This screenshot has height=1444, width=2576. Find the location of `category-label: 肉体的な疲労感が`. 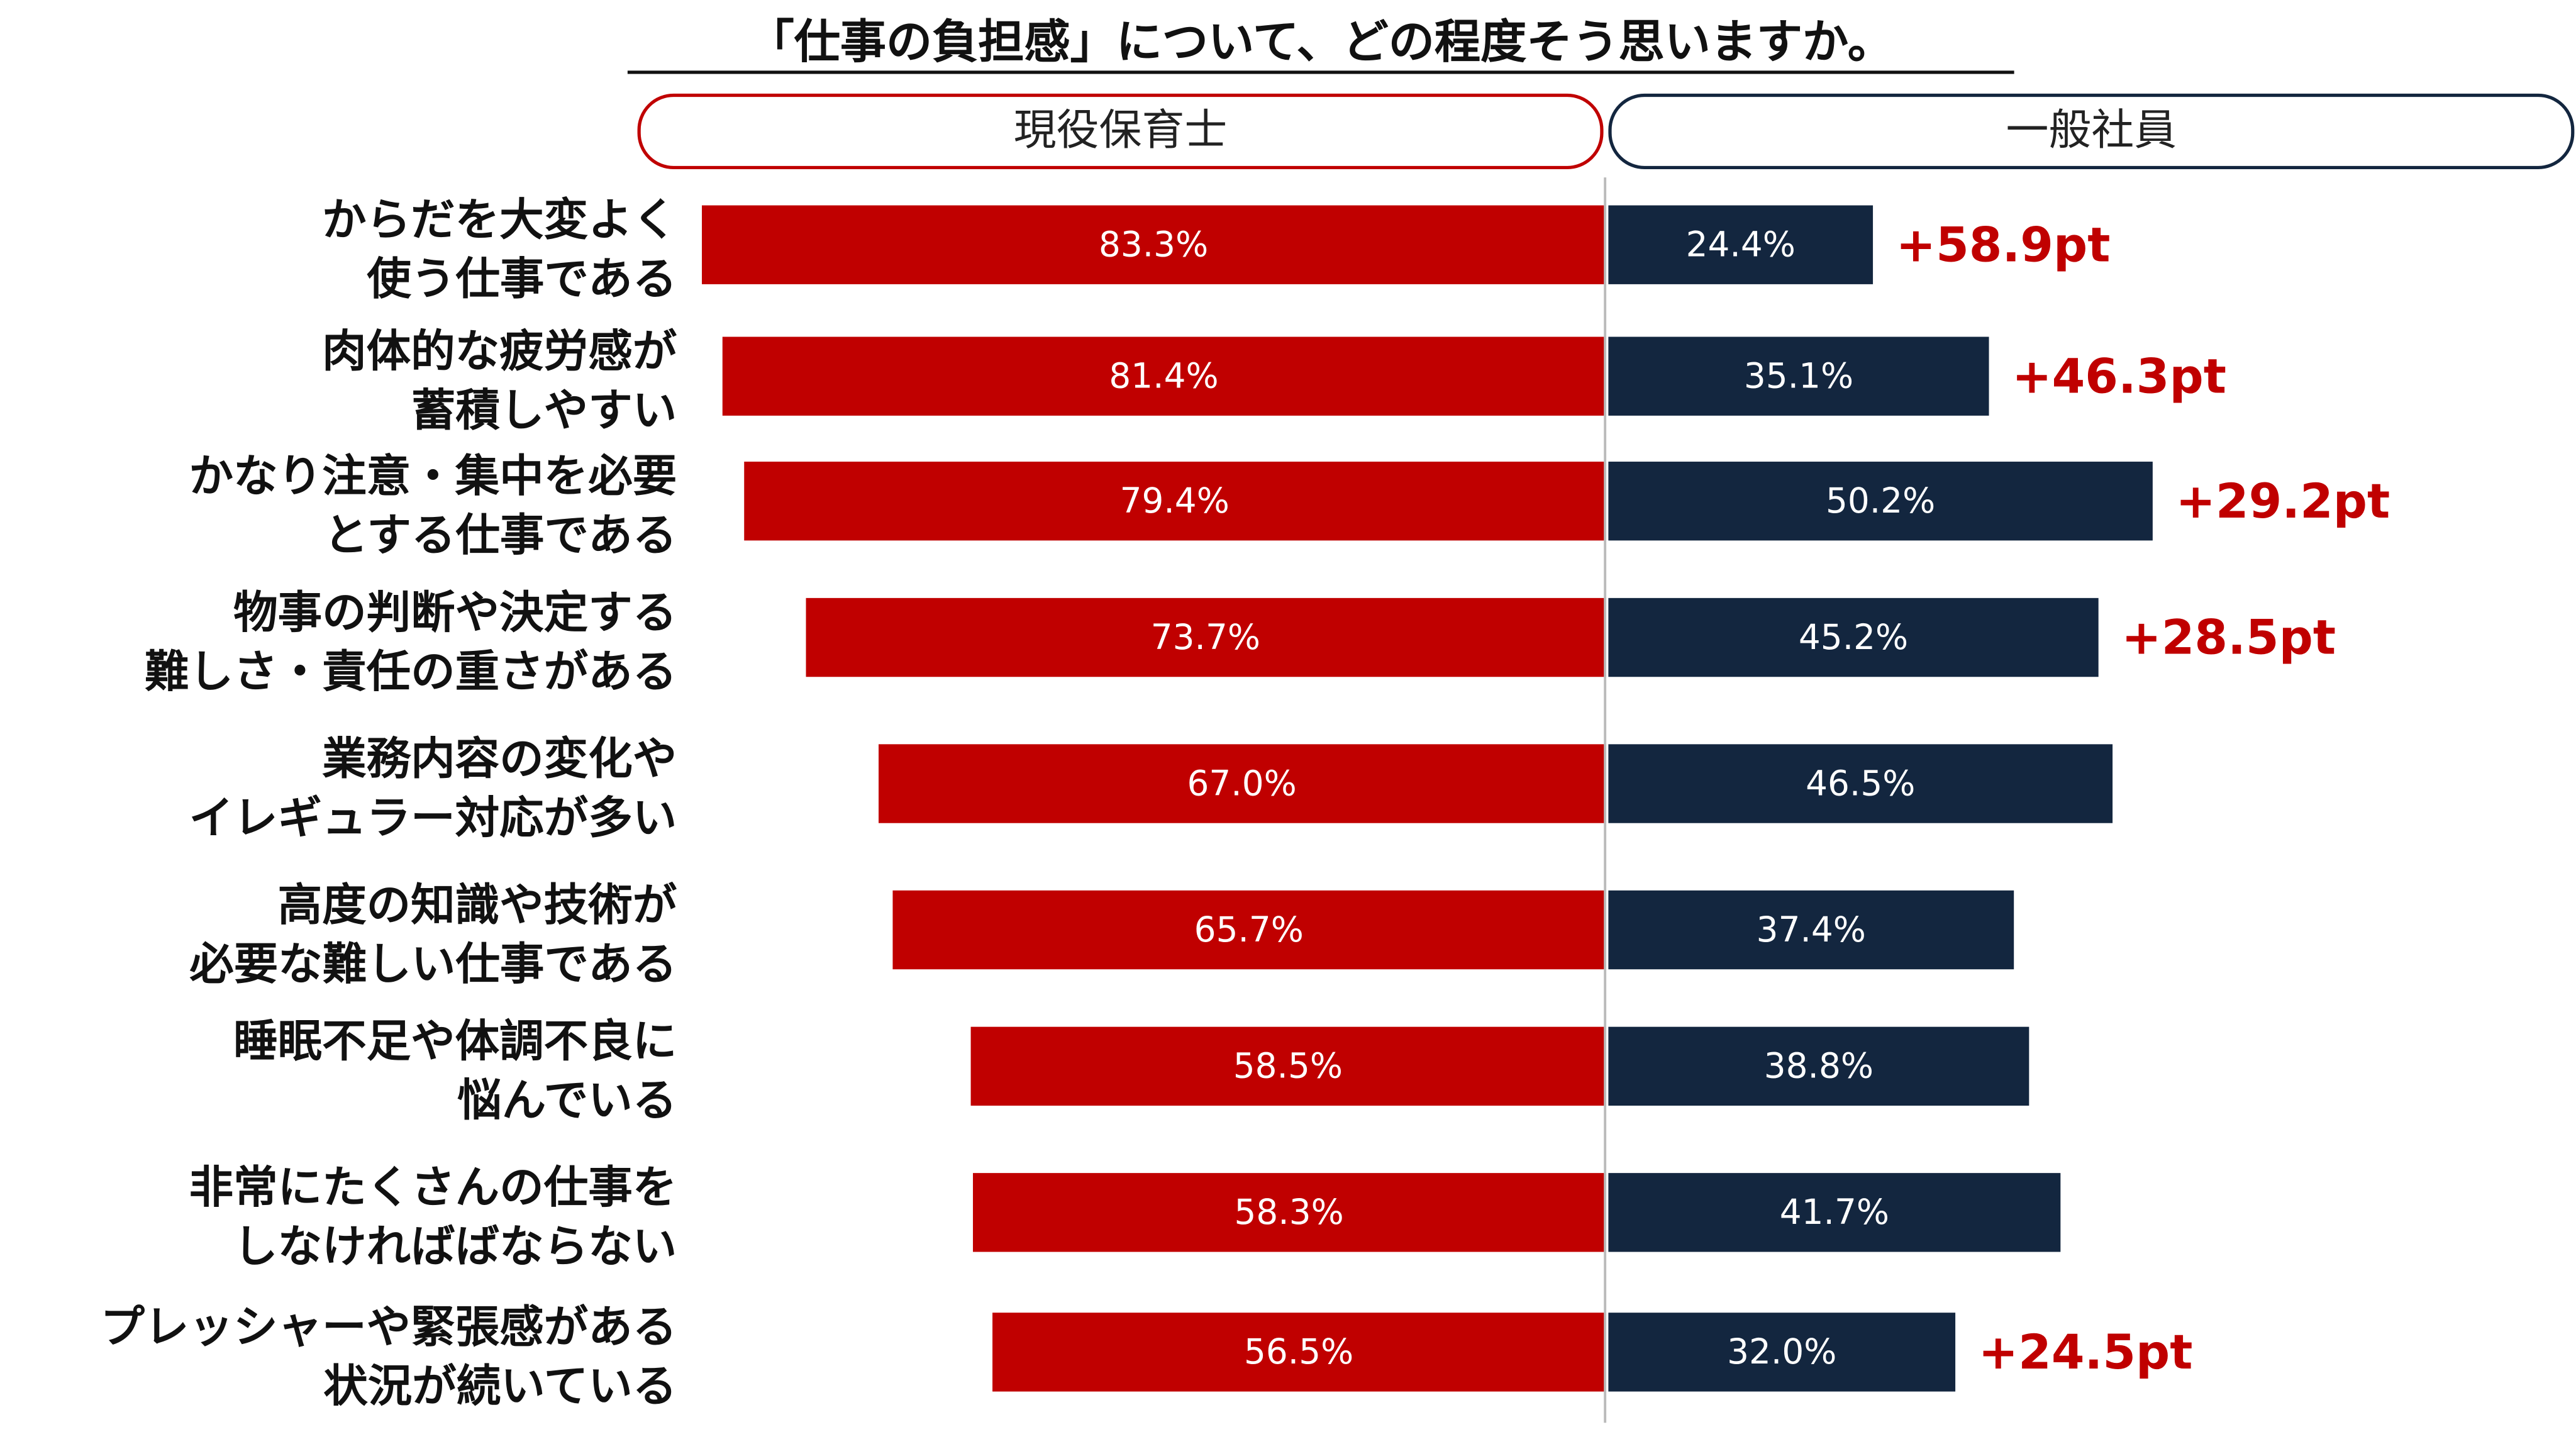

category-label: 肉体的な疲労感が is located at coordinates (499, 351).